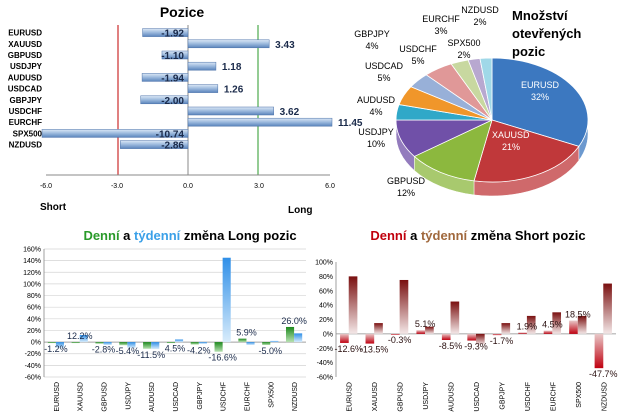 The image size is (619, 417). Describe the element at coordinates (441, 19) in the screenshot. I see `pie-label-eurchf: EURCHF` at that location.